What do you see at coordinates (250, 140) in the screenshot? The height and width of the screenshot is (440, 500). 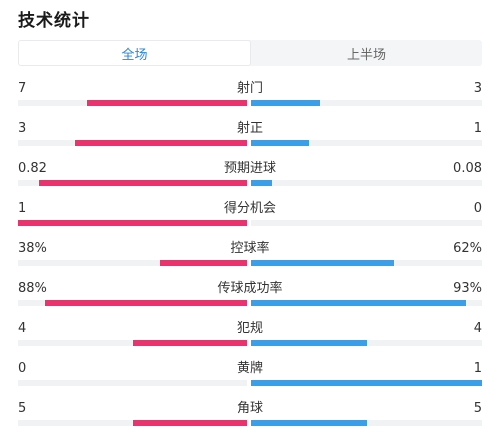 I see `stat-row-shots-on-target: 3 射正 1` at bounding box center [250, 140].